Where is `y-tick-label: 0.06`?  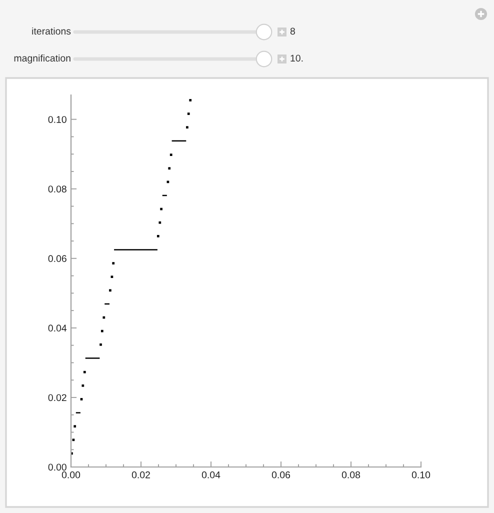
y-tick-label: 0.06 is located at coordinates (57, 258).